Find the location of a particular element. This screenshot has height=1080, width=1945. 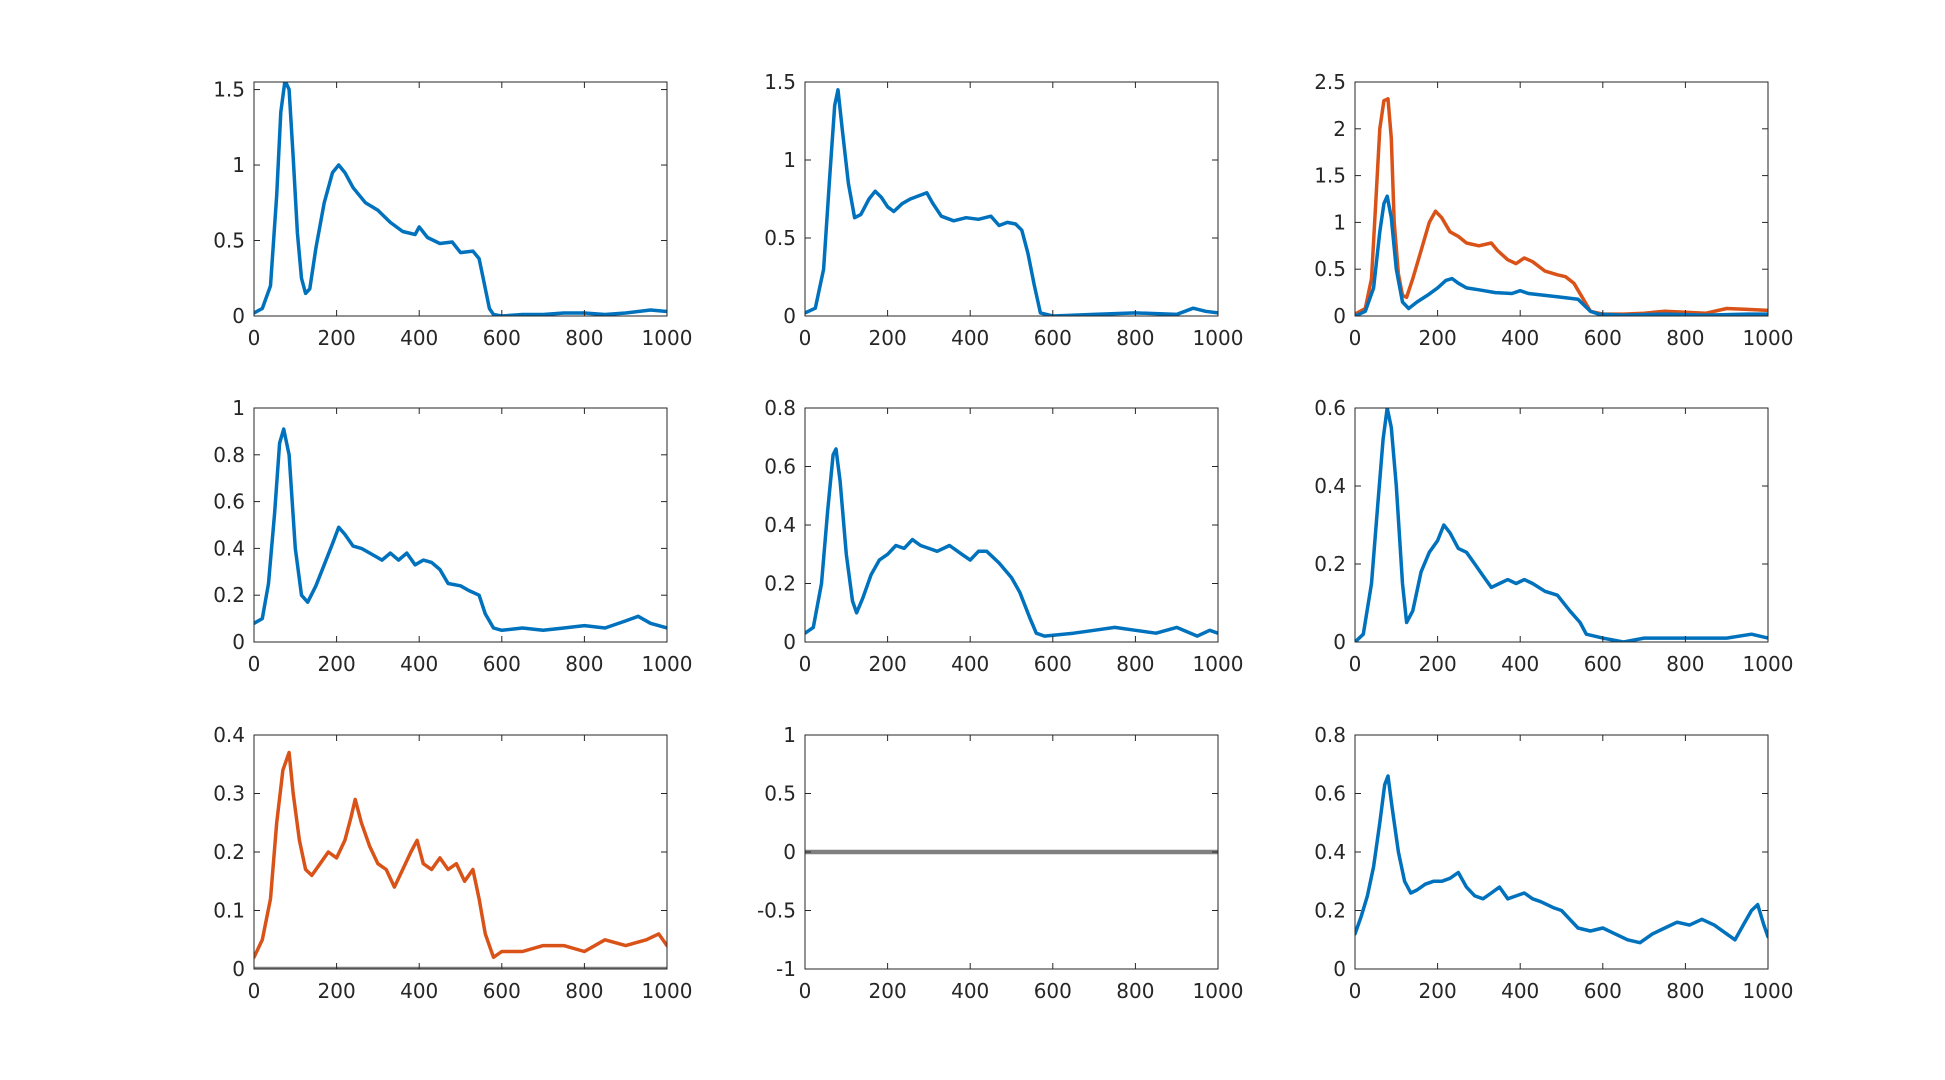

subplot-7: 0 200 400 600 800 1000 0 0.1 0.2 0.3 0.4 is located at coordinates (452, 863).